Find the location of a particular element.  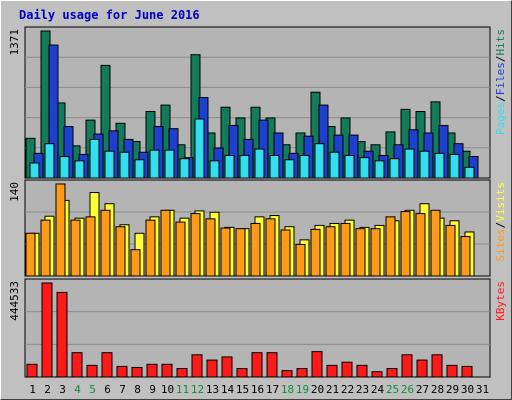

y-max-label: 444533 is located at coordinates (14, 301).